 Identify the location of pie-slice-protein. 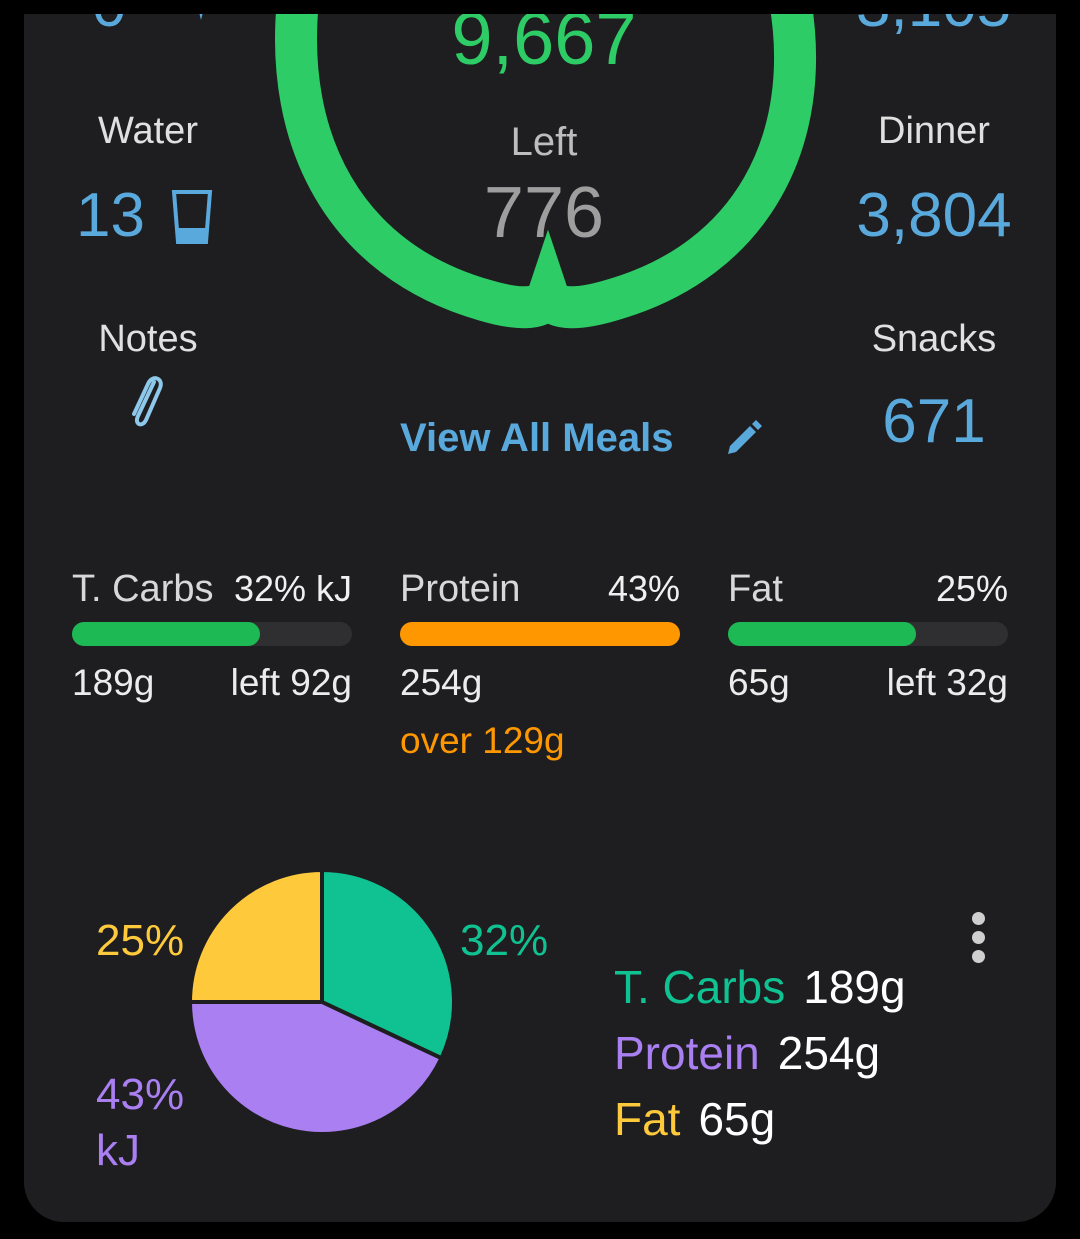
(316, 1068).